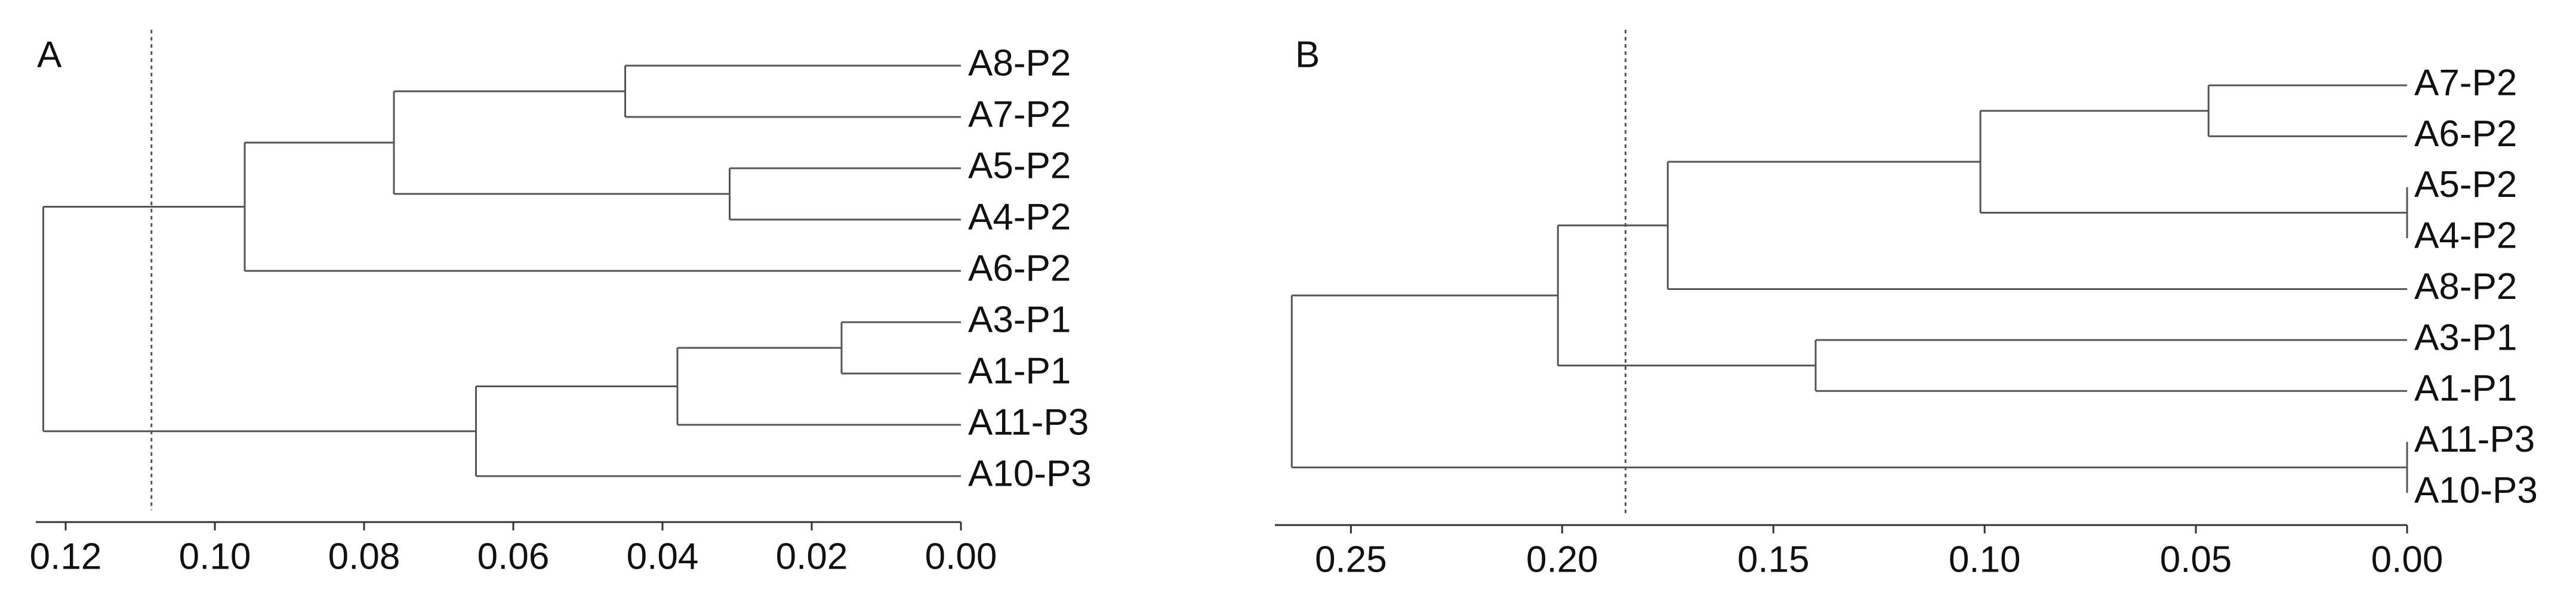 This screenshot has width=2576, height=608. I want to click on x-tick-label: 0.04, so click(663, 556).